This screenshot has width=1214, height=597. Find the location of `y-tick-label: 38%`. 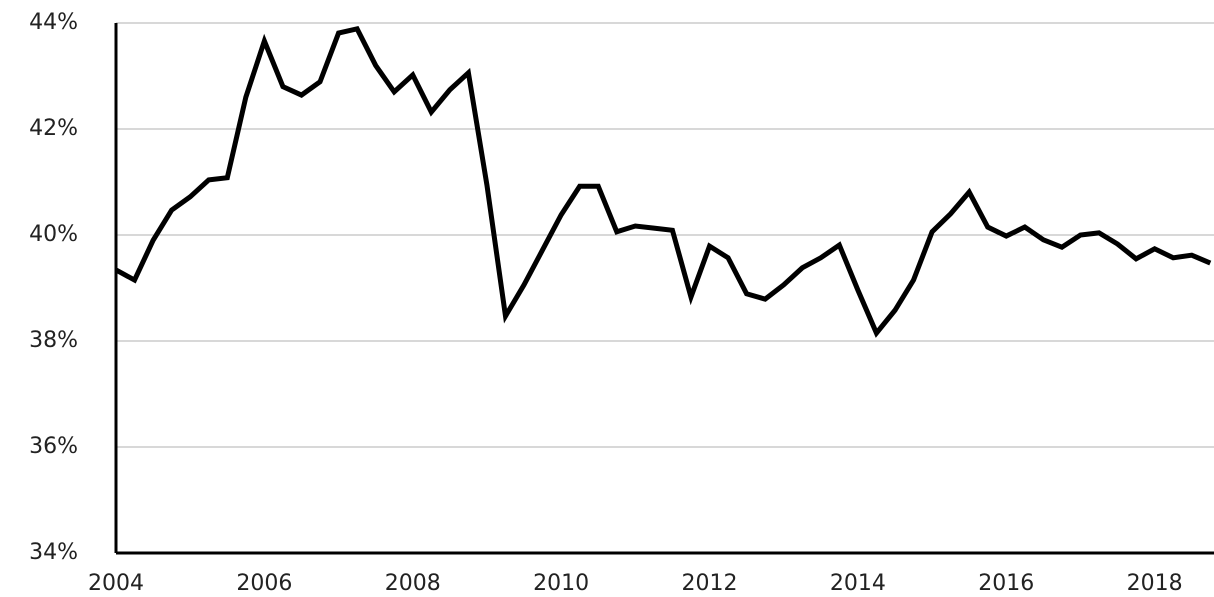

y-tick-label: 38% is located at coordinates (53, 340).